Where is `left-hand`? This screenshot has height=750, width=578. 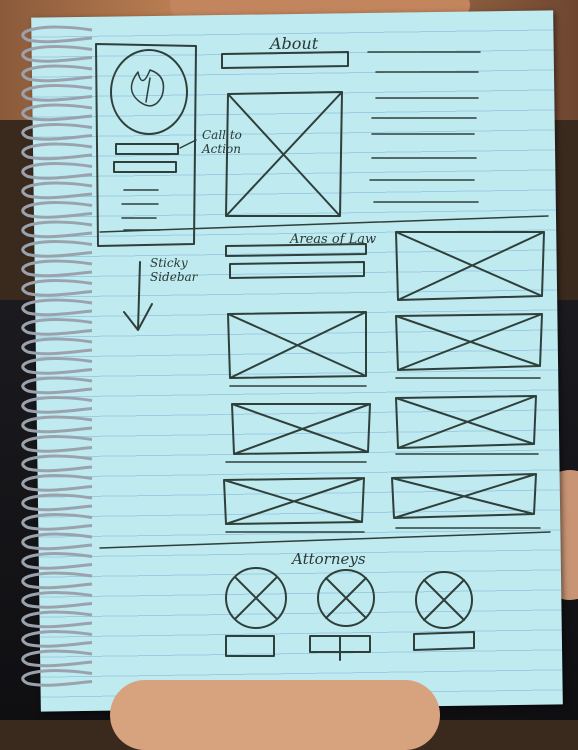 left-hand is located at coordinates (275, 715).